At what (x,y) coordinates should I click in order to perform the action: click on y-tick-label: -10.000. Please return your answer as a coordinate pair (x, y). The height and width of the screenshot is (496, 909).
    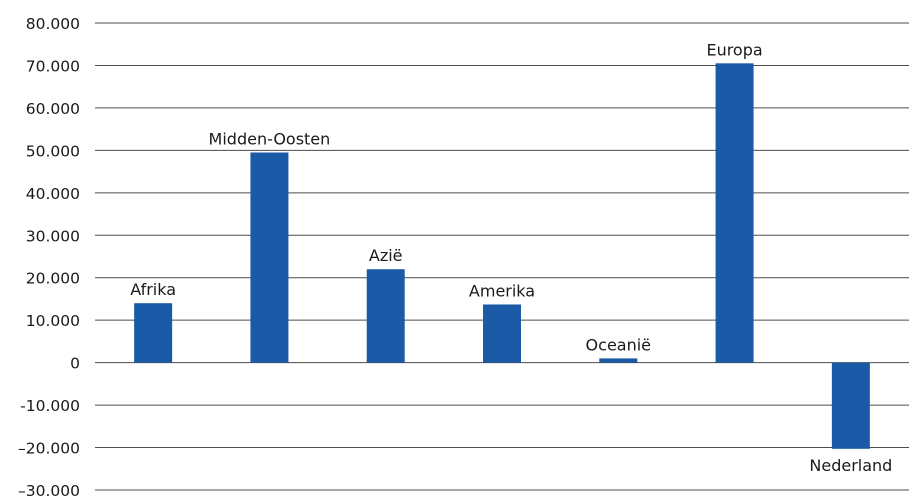
    Looking at the image, I should click on (50, 406).